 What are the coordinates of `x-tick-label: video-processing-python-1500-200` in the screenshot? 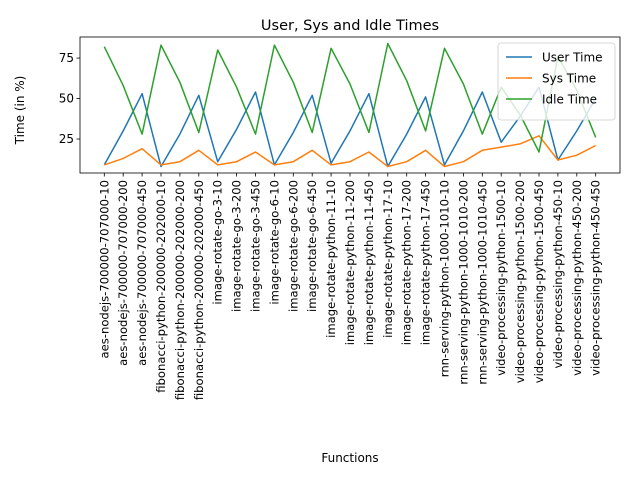 It's located at (520, 281).